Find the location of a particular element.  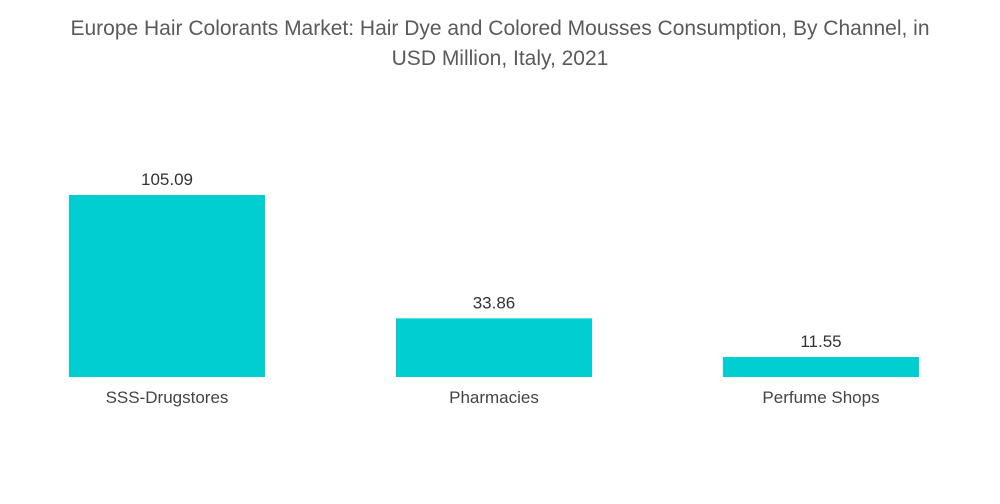

data-label: 105.09 is located at coordinates (167, 179).